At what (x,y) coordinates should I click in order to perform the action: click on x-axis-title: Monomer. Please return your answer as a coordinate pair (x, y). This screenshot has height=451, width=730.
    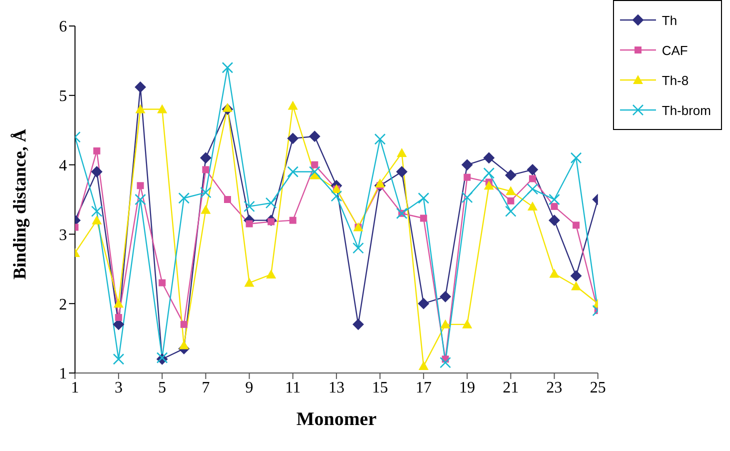
    Looking at the image, I should click on (337, 419).